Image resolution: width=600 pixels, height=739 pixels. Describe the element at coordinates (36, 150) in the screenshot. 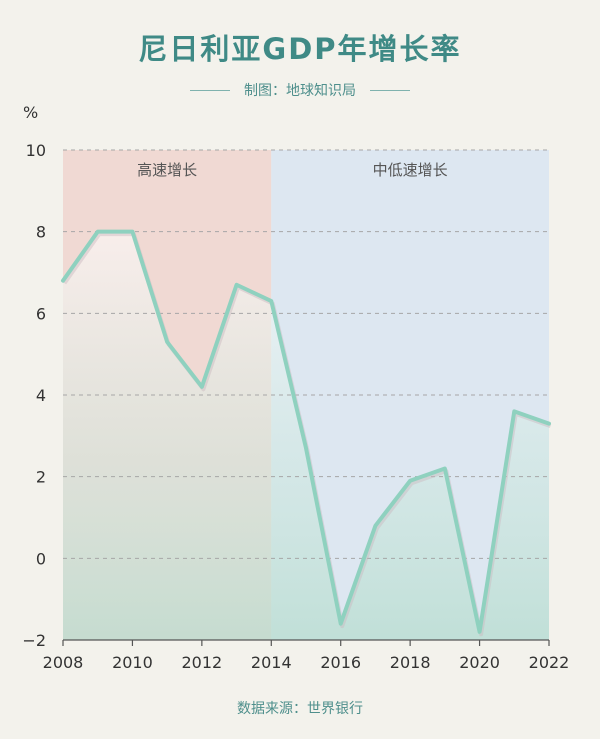

I see `y-tick-label-6: 10` at that location.